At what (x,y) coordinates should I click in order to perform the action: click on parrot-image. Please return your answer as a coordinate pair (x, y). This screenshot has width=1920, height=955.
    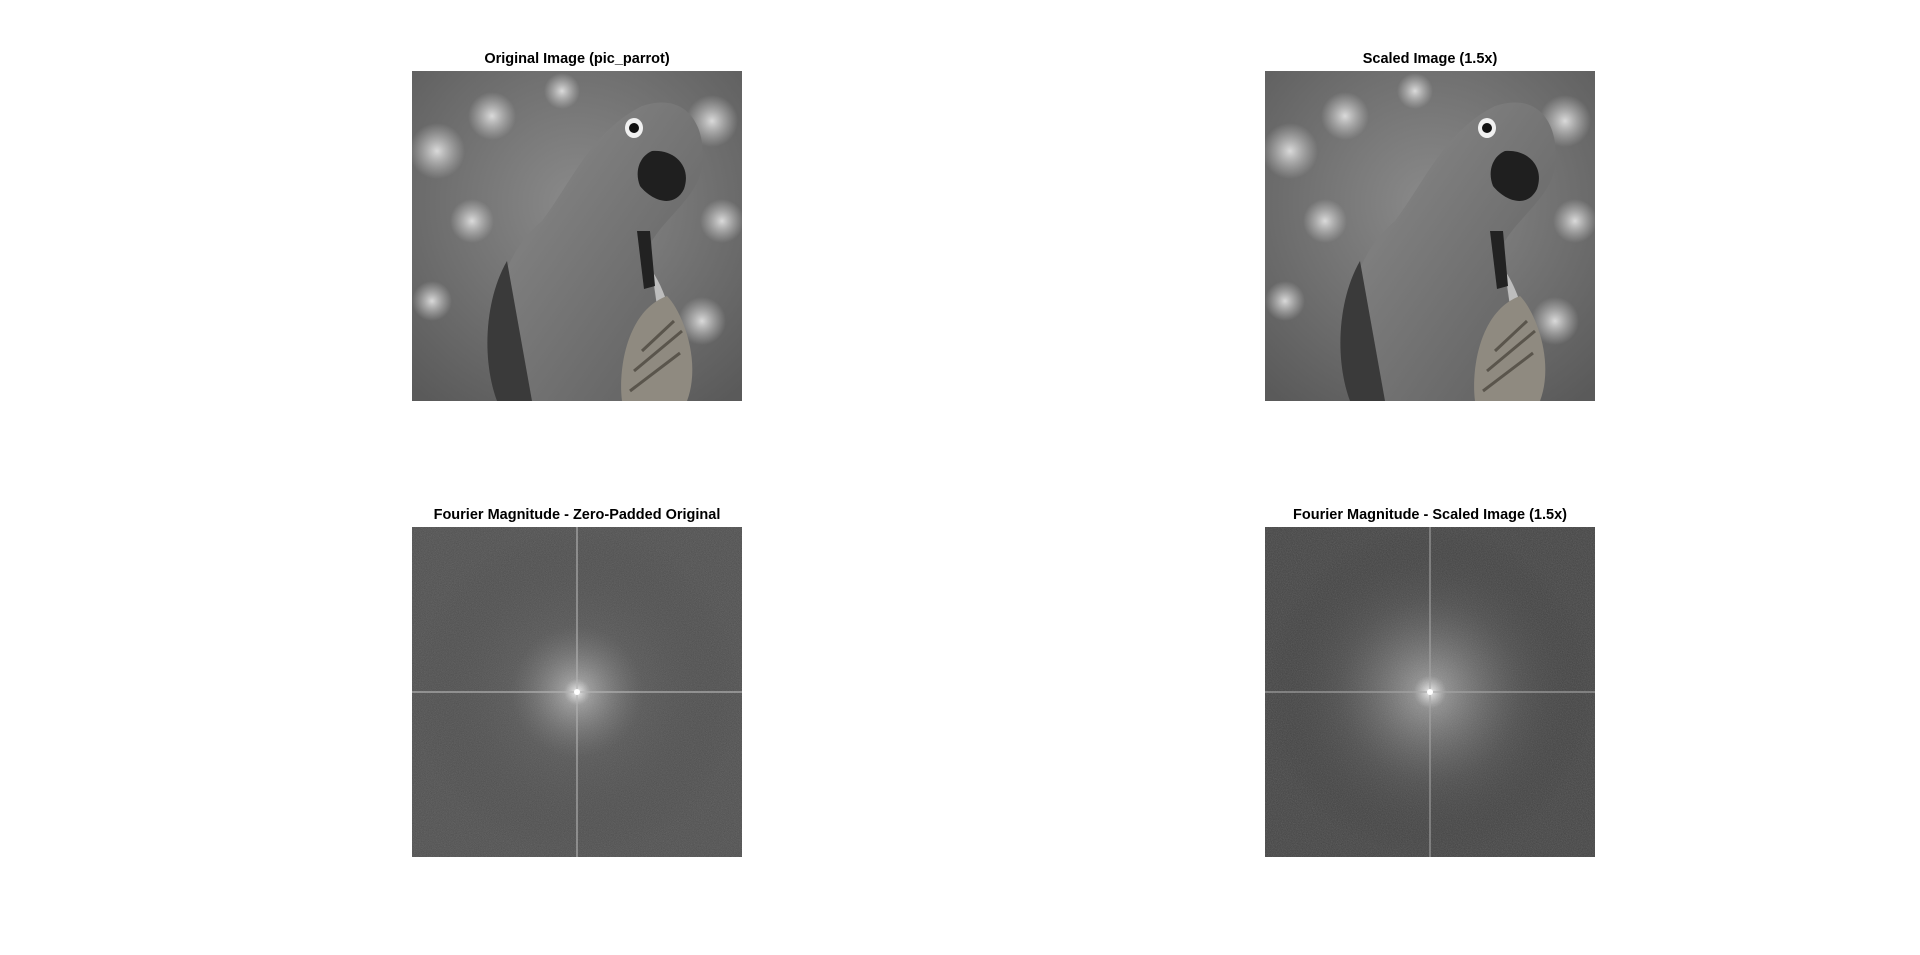
    Looking at the image, I should click on (577, 236).